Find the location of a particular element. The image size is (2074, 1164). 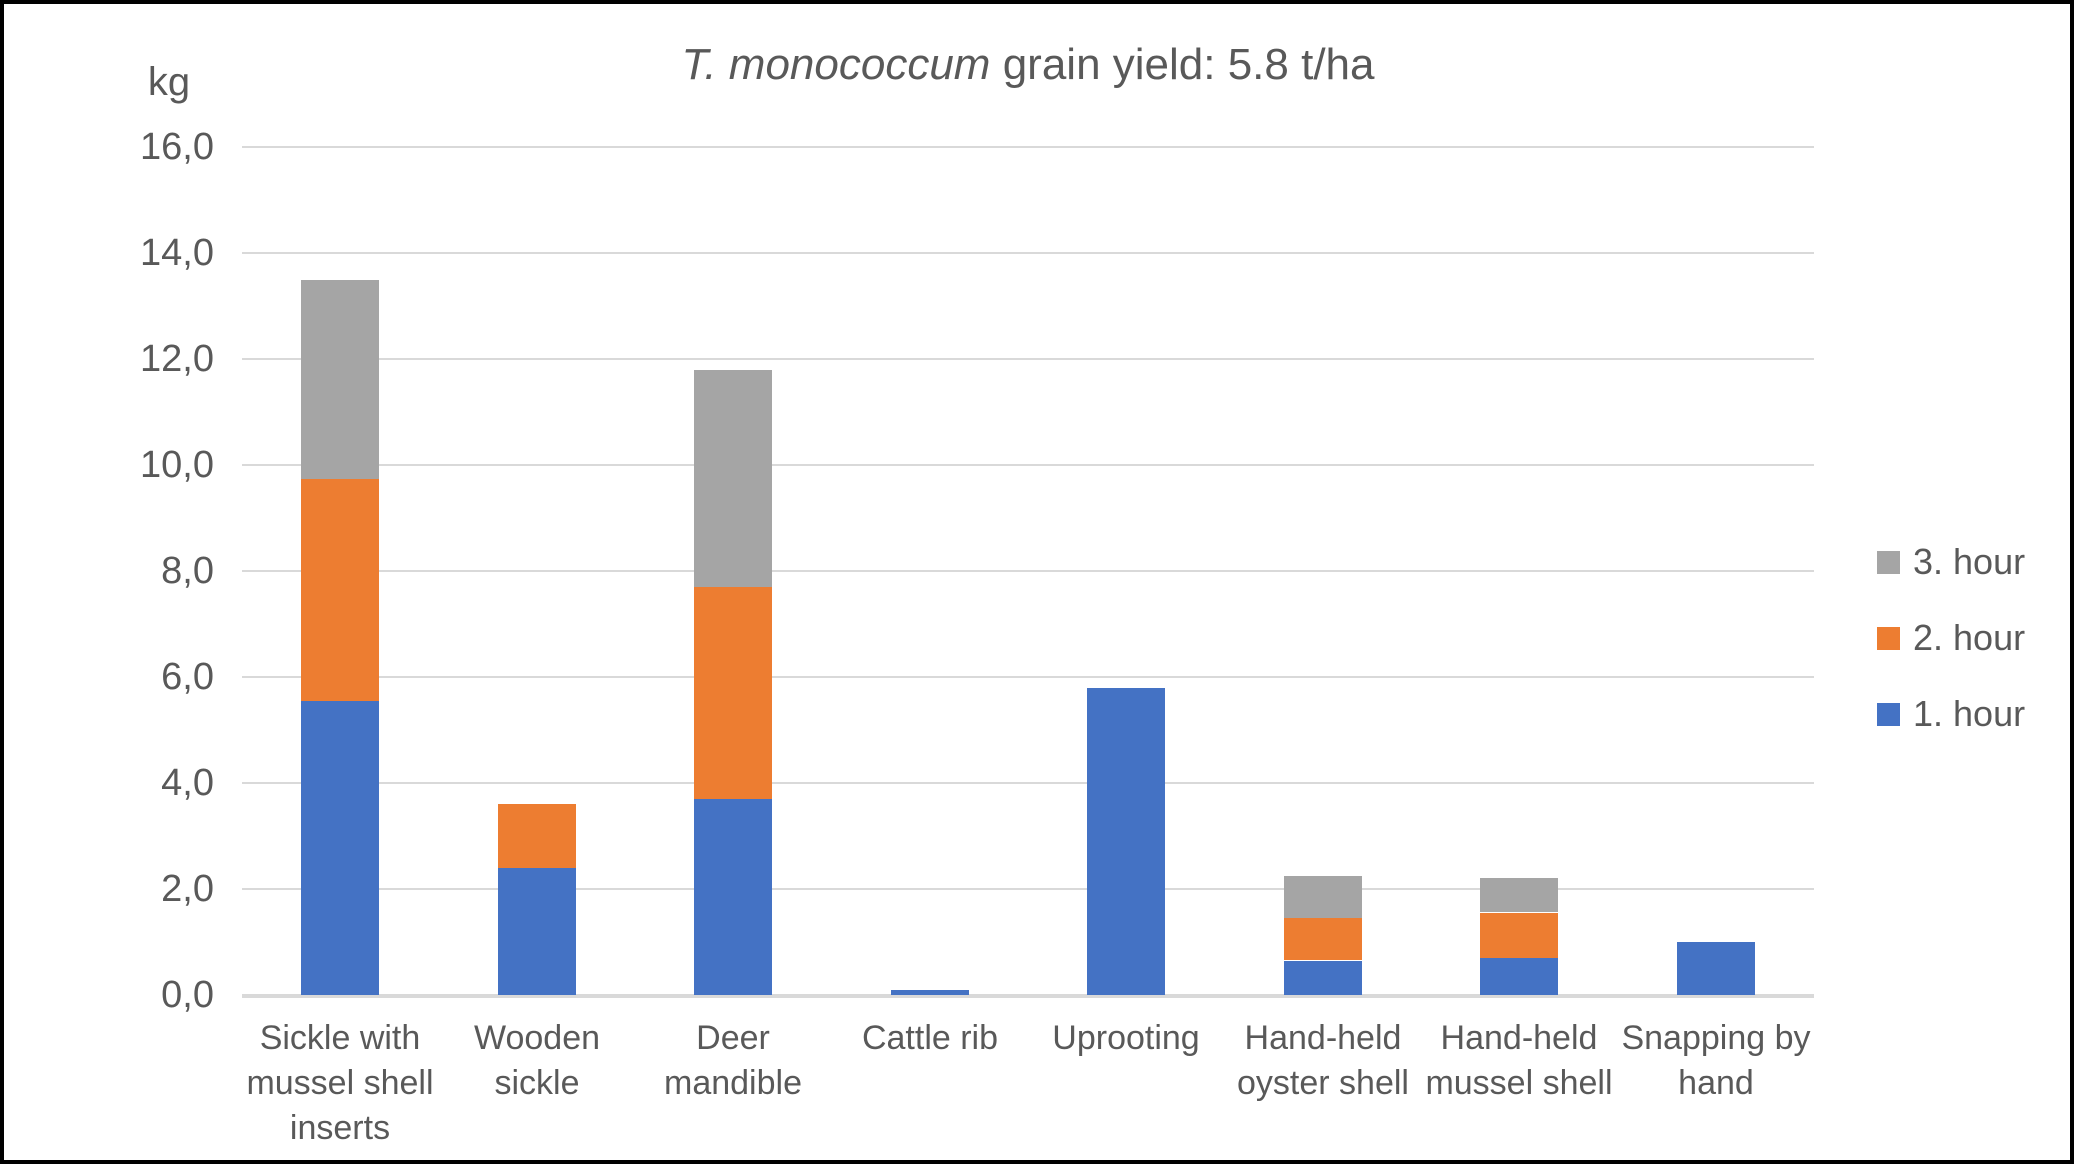

x-category-label: Hand-held mussel shell is located at coordinates (1519, 1060).